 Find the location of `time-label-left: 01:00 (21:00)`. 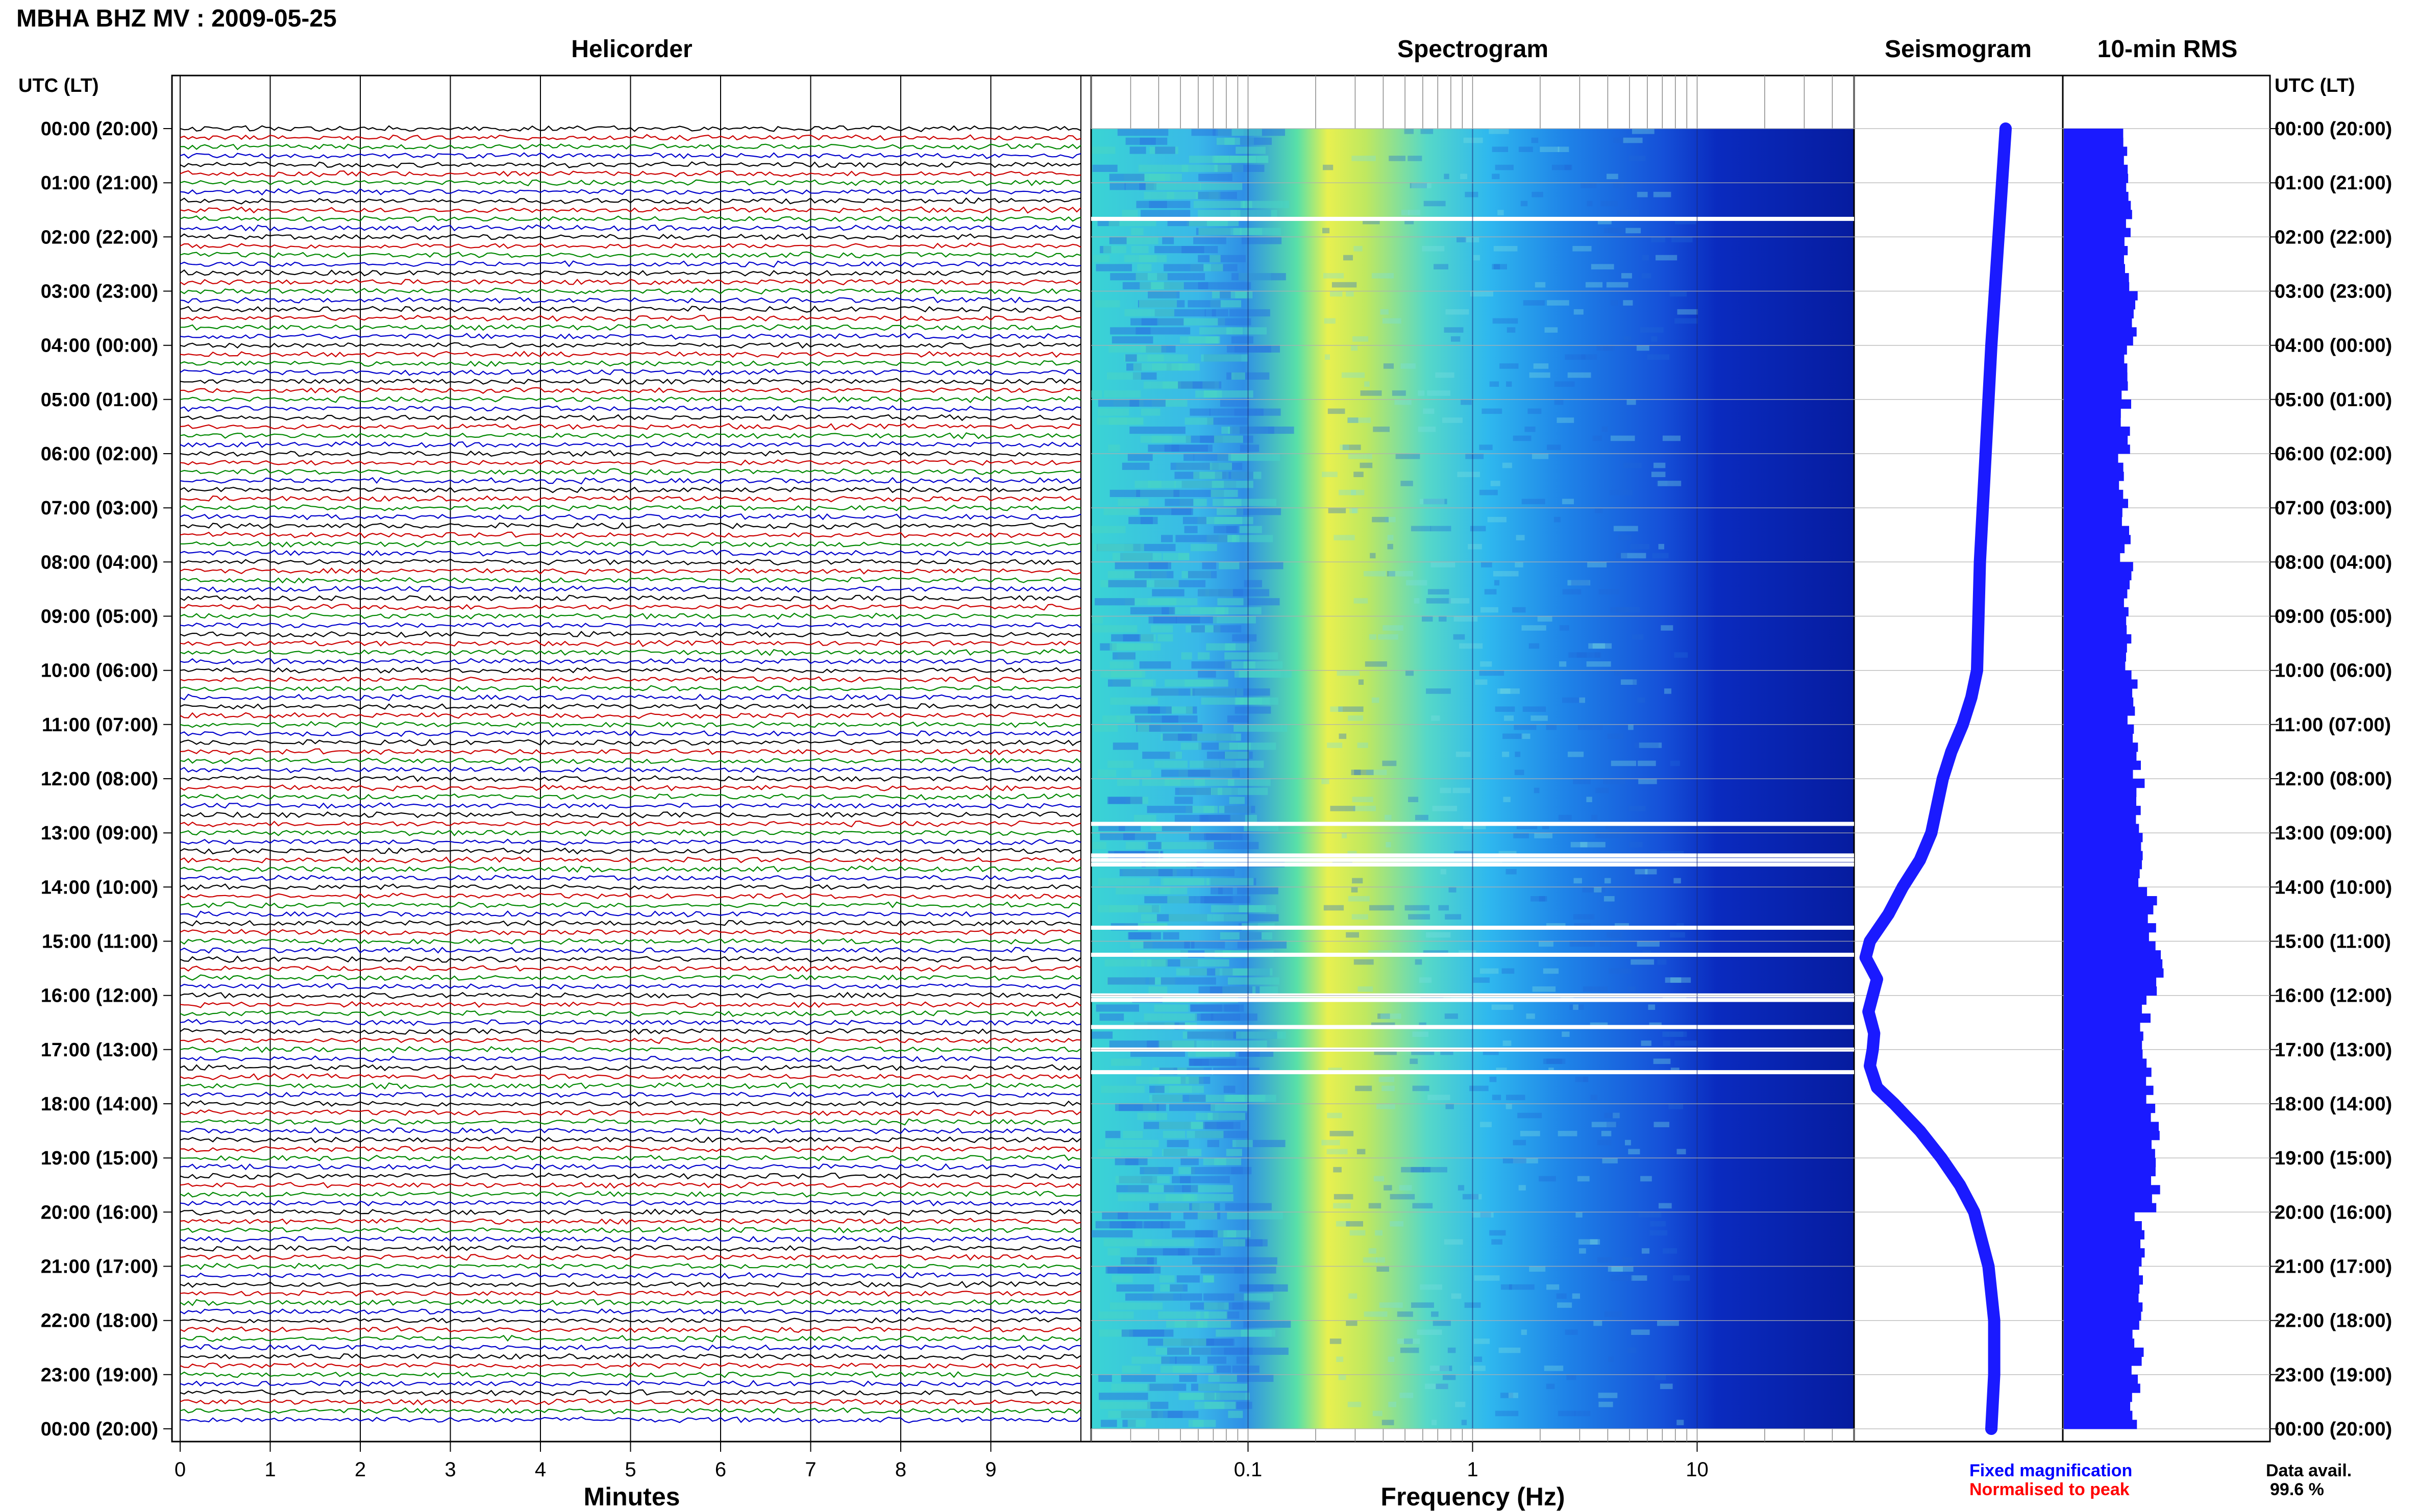

time-label-left: 01:00 (21:00) is located at coordinates (99, 183).